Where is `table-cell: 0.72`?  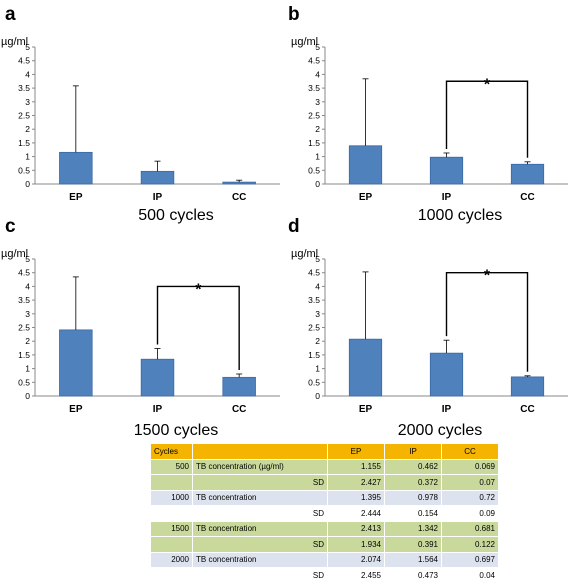
table-cell: 0.72 is located at coordinates (470, 497).